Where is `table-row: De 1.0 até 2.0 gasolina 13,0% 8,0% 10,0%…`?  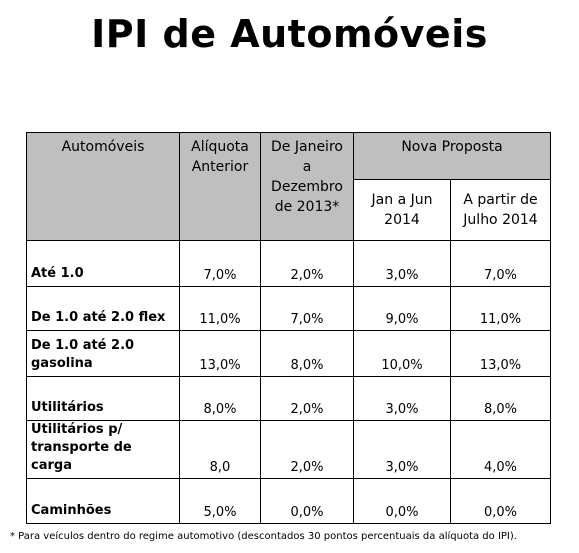 table-row: De 1.0 até 2.0 gasolina 13,0% 8,0% 10,0%… is located at coordinates (289, 353).